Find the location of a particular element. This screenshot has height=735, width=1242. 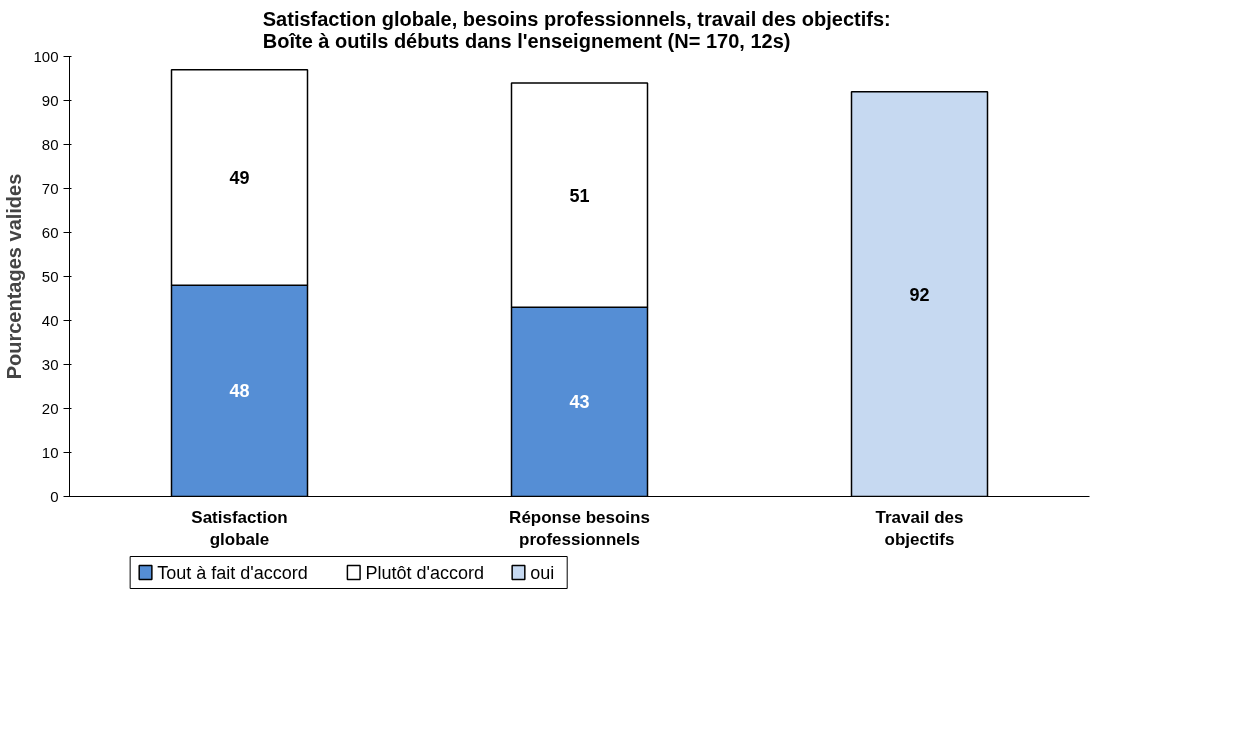

y-tick-label: 50 is located at coordinates (50, 276).